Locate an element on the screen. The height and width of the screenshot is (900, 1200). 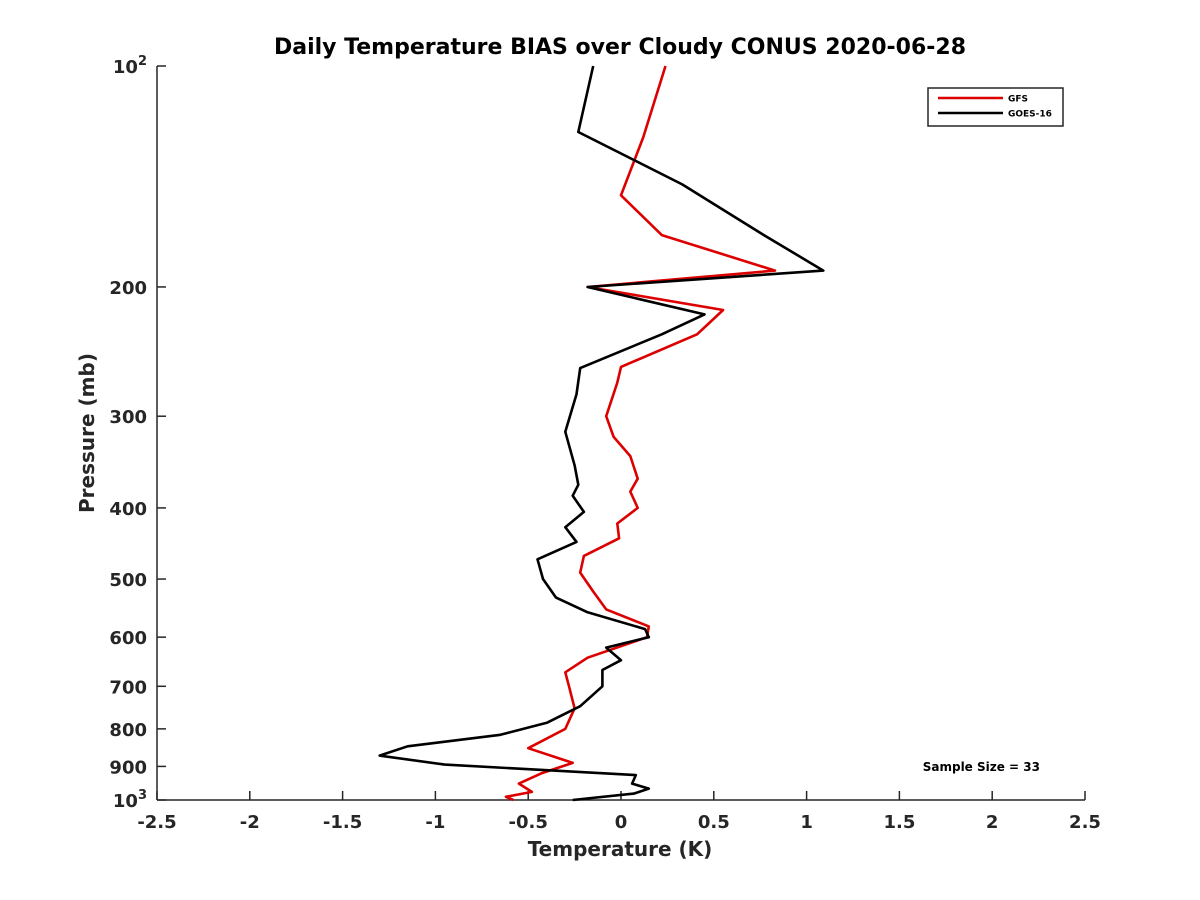
x-tick-label: 0.5 is located at coordinates (714, 822).